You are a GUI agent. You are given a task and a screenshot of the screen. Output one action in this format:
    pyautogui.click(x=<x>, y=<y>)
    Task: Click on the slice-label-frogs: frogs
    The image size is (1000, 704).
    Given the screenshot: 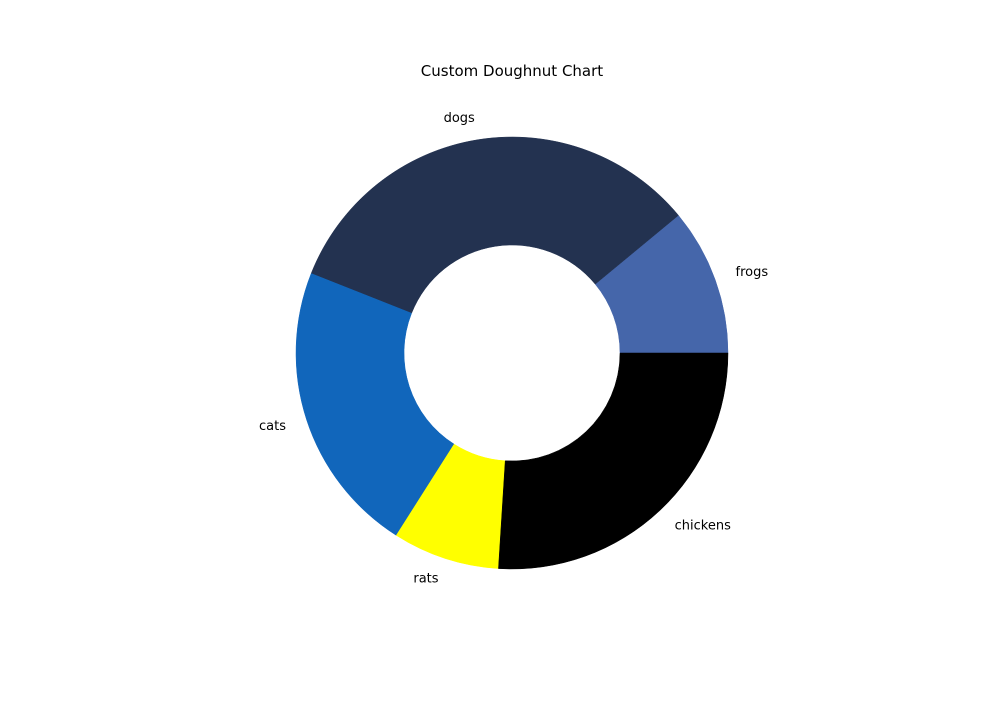 What is the action you would take?
    pyautogui.click(x=752, y=272)
    